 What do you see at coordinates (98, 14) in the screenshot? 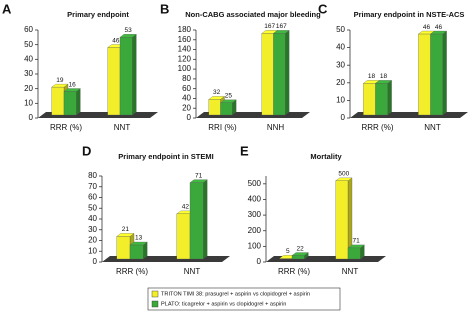
I see `chart-title: Primary endpoint` at bounding box center [98, 14].